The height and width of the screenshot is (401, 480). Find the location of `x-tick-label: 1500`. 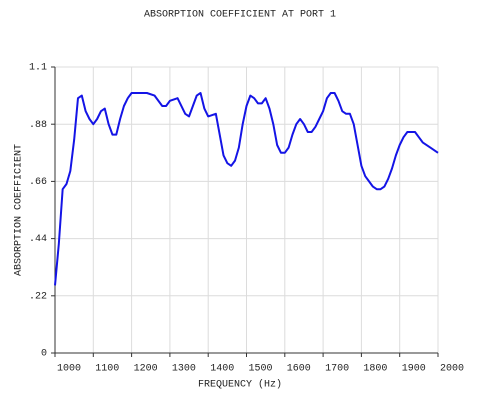

x-tick-label: 1500 is located at coordinates (261, 369).